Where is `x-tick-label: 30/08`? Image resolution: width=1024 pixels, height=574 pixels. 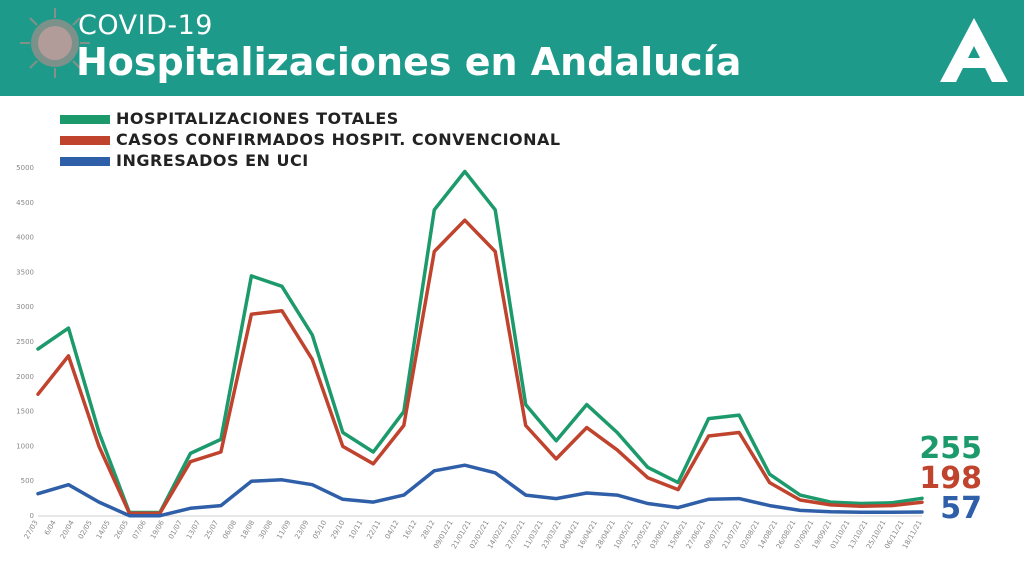
x-tick-label: 30/08 is located at coordinates (265, 529).